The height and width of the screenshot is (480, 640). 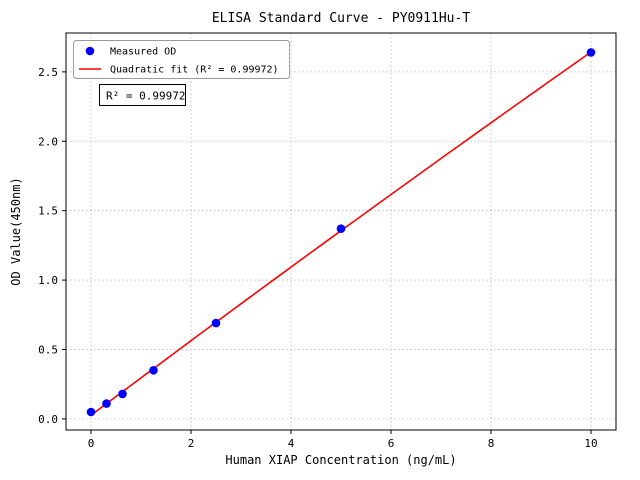 I want to click on legend-measured-od-marker, so click(x=90, y=51).